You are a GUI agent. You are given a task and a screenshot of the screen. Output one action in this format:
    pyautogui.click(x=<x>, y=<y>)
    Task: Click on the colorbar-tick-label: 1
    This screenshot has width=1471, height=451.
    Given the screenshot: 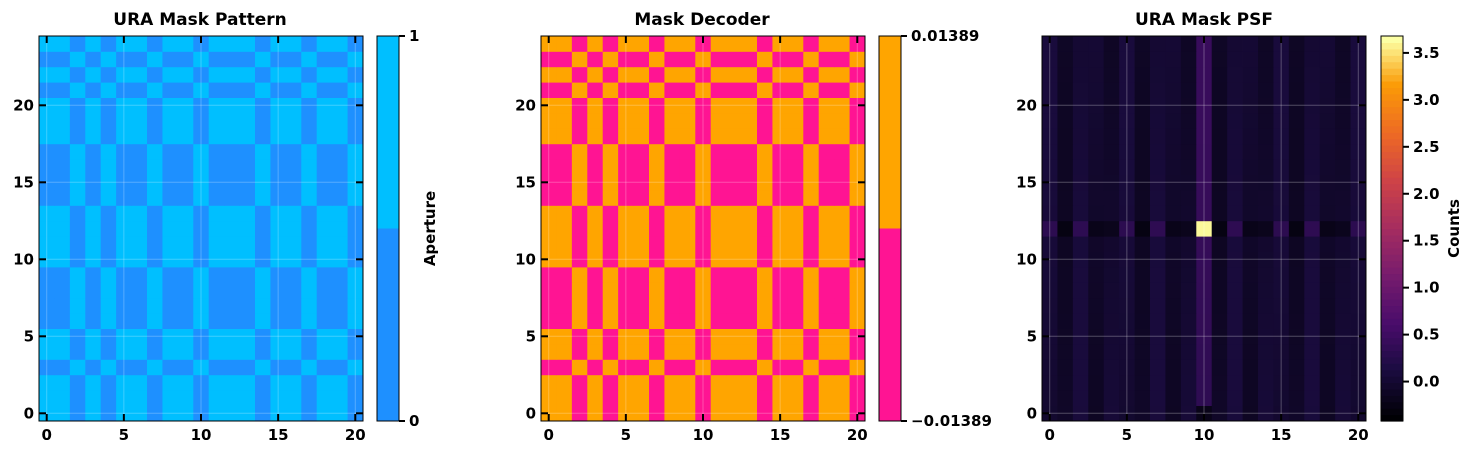 What is the action you would take?
    pyautogui.click(x=414, y=36)
    